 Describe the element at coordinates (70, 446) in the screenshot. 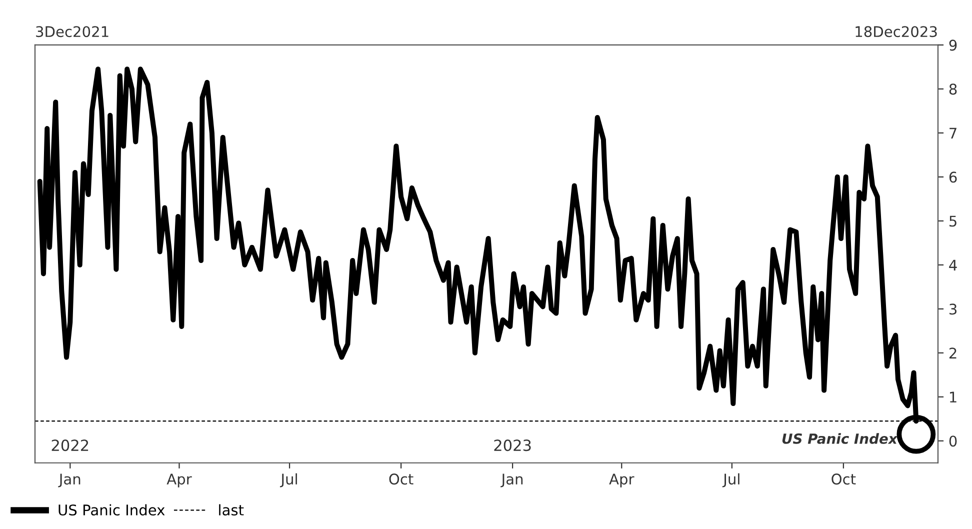

I see `x2-tick-label: 2022` at that location.